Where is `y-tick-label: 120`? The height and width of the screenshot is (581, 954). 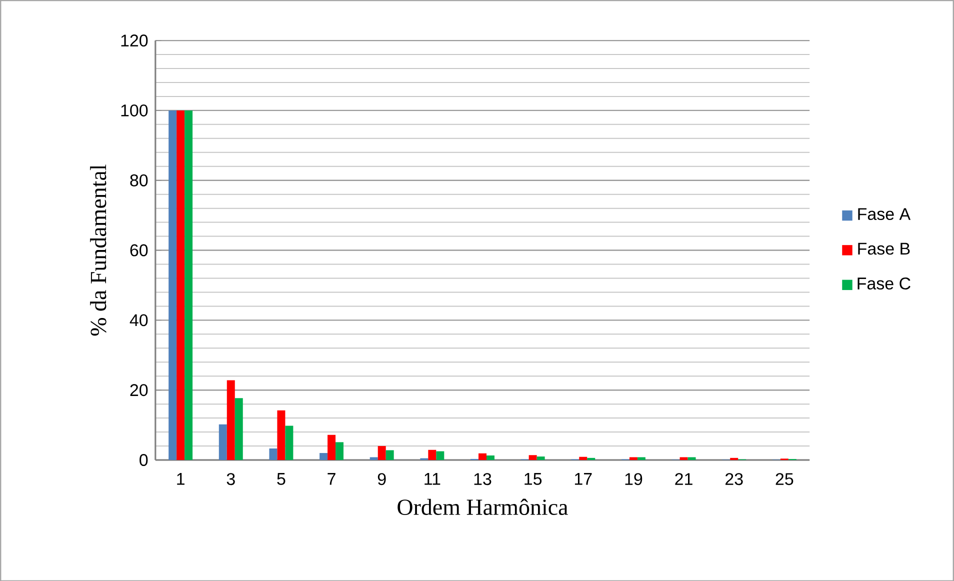 y-tick-label: 120 is located at coordinates (134, 40).